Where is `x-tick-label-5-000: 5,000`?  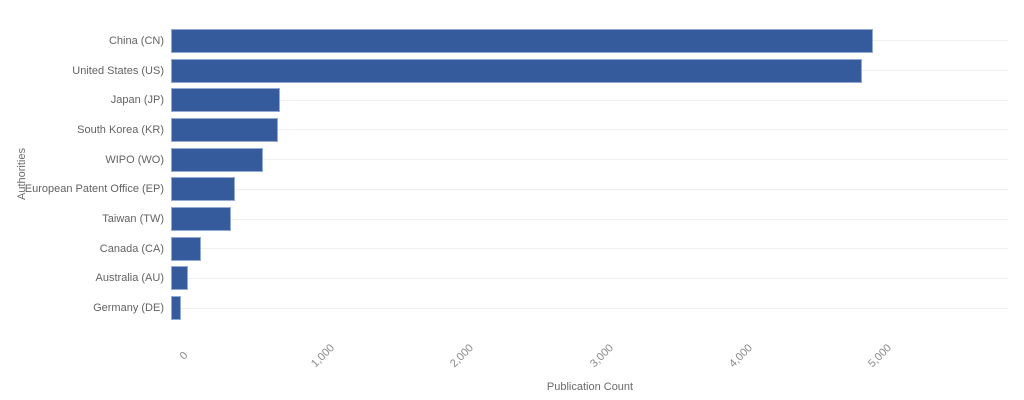
x-tick-label-5-000: 5,000 is located at coordinates (880, 356).